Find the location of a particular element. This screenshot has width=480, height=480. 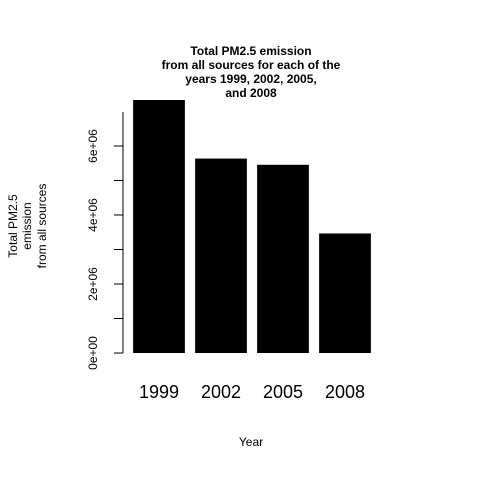

y-axis-label-line: emission is located at coordinates (27, 225).